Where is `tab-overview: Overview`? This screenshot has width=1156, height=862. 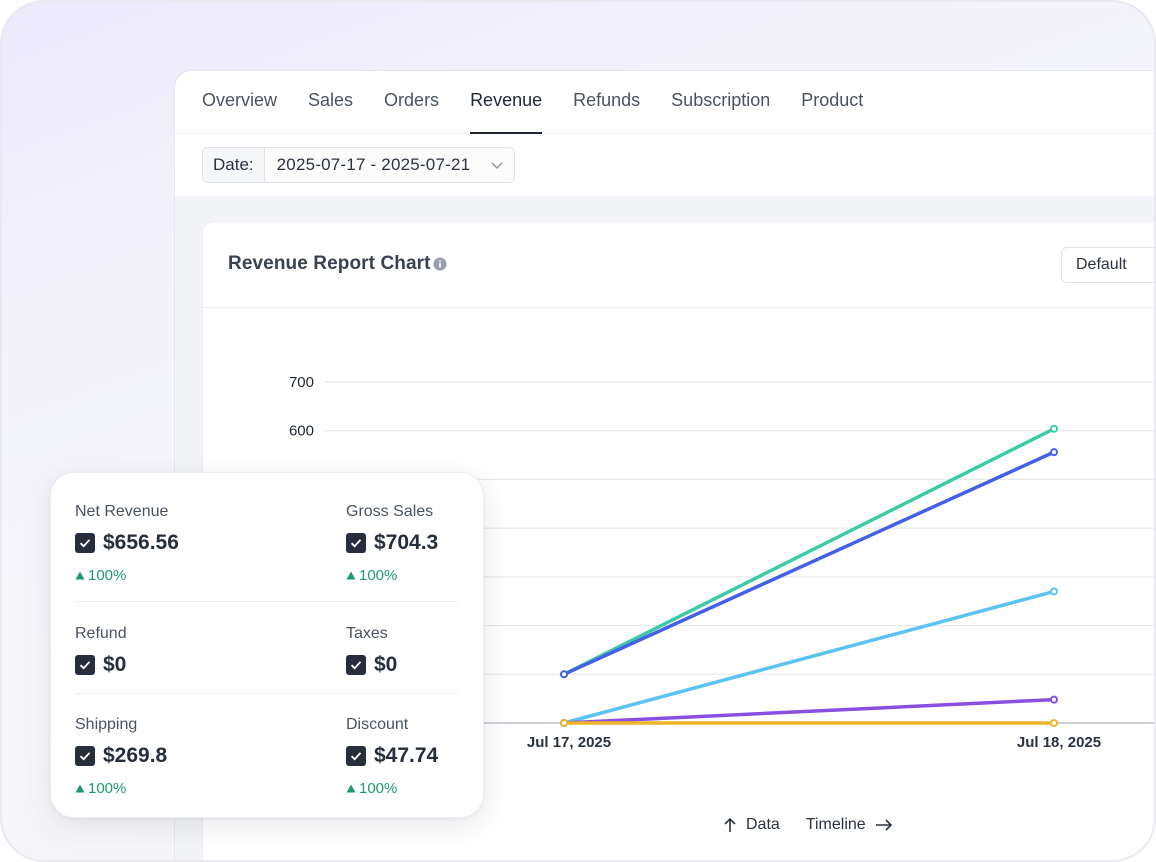 tab-overview: Overview is located at coordinates (240, 100).